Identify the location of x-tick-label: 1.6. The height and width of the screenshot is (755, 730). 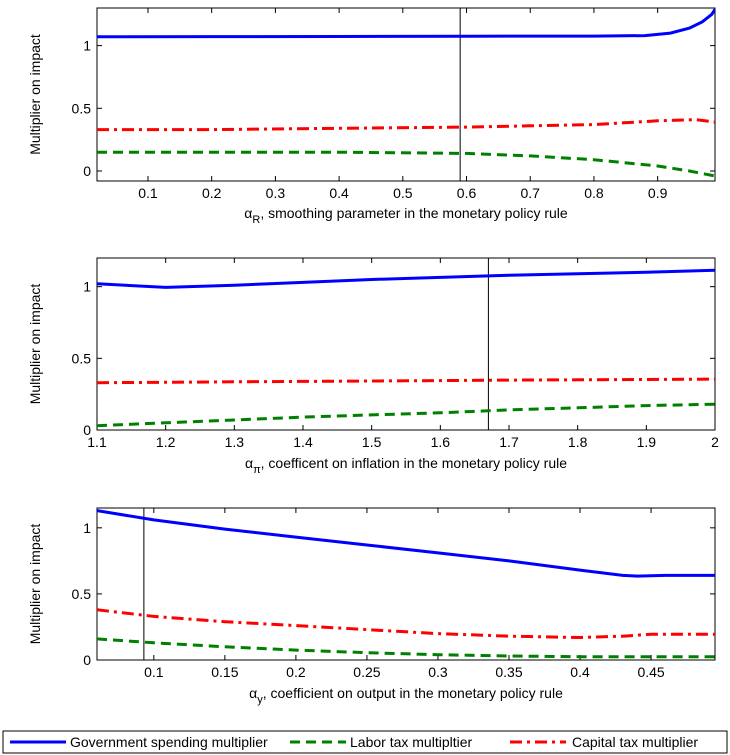
(441, 442).